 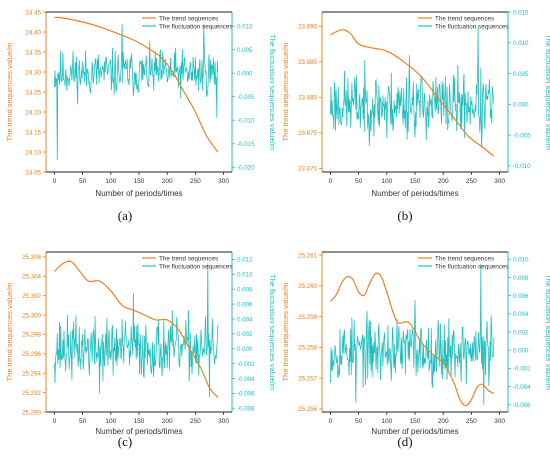 I want to click on left-tick-label: 24.25, so click(x=34, y=92).